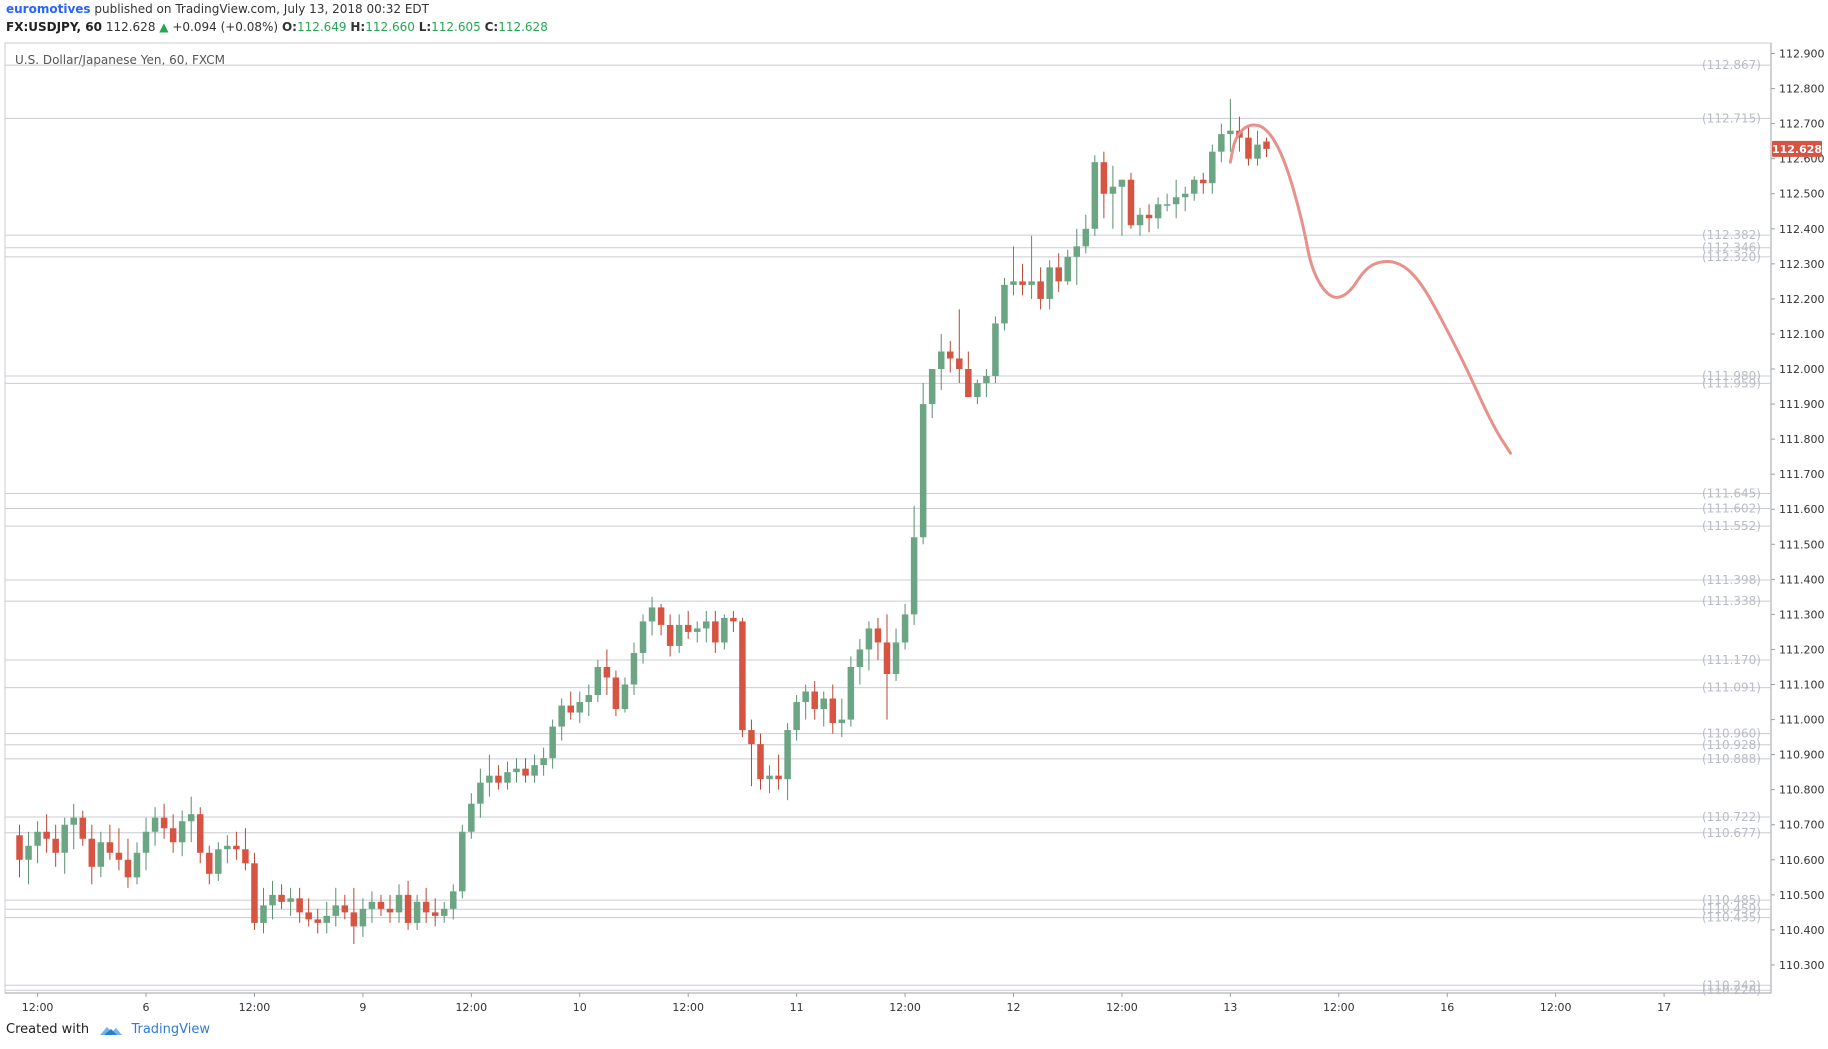 Image resolution: width=1828 pixels, height=1049 pixels. I want to click on low-value: 112.605, so click(456, 27).